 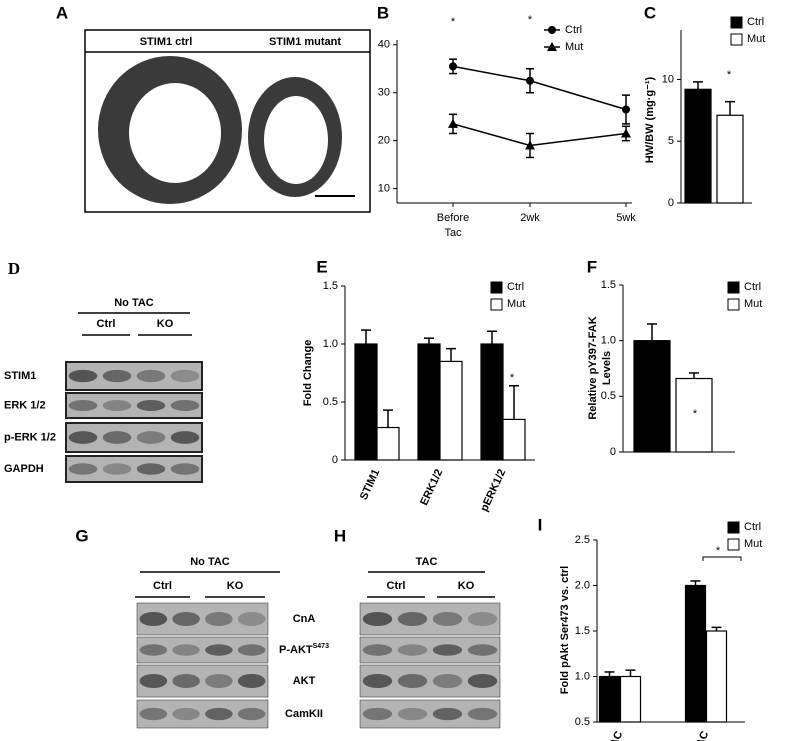 I want to click on y-tick-label: 5, so click(x=671, y=141).